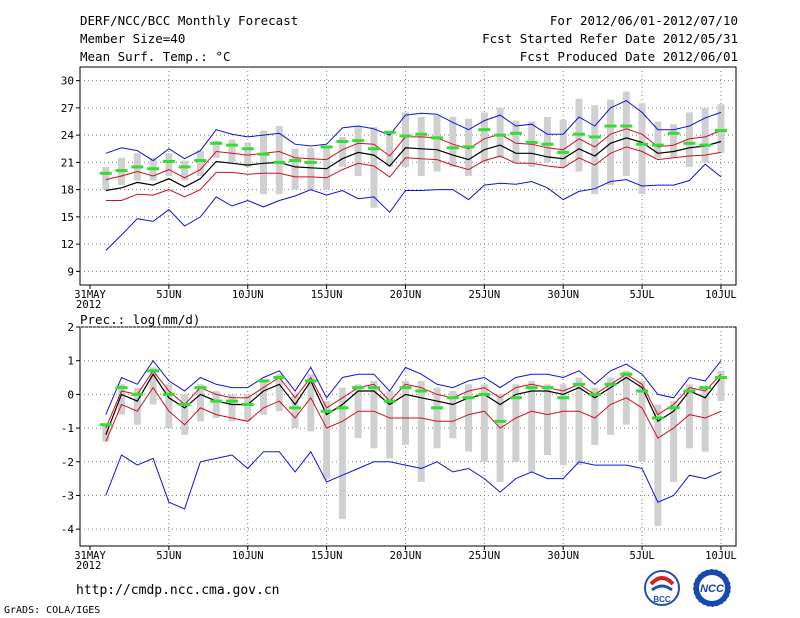  What do you see at coordinates (70, 327) in the screenshot?
I see `prec-ytick-label: 2` at bounding box center [70, 327].